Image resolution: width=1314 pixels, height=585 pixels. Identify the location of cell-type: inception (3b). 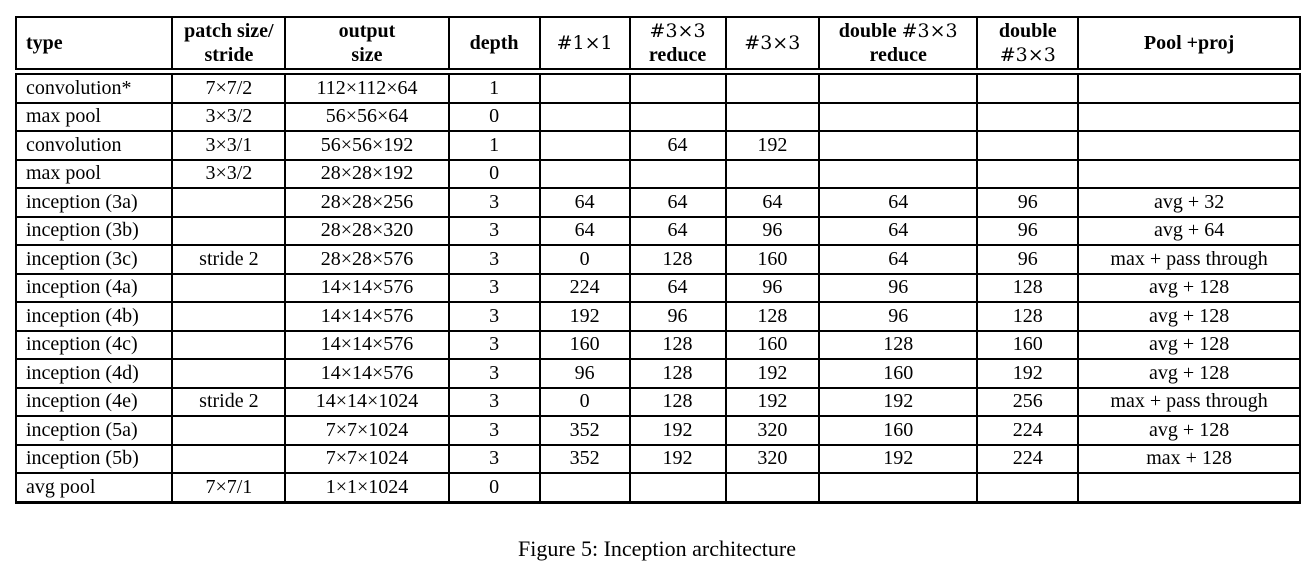
(94, 230).